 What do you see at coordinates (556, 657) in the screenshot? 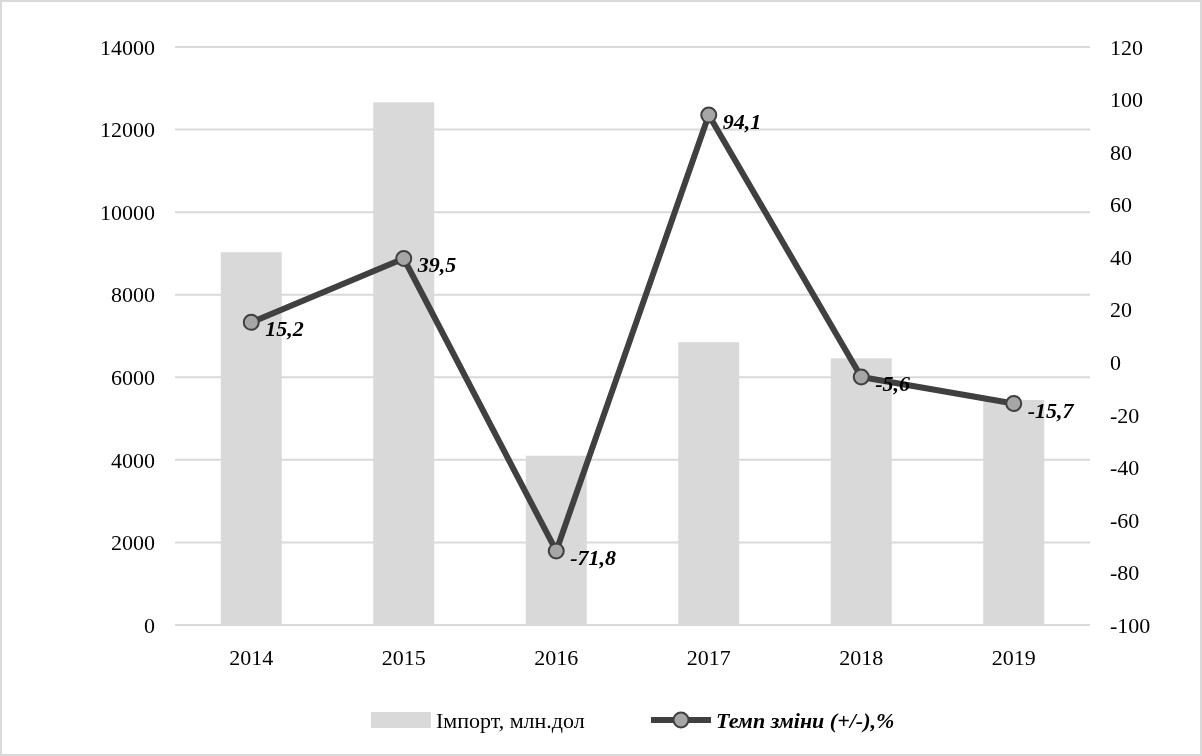
I see `x-tick-label: 2016` at bounding box center [556, 657].